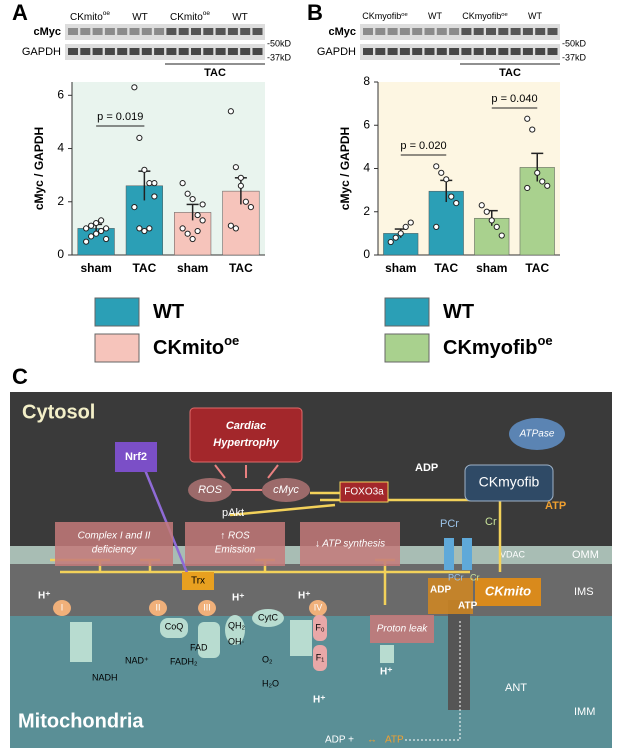 This screenshot has height=755, width=621. Describe the element at coordinates (449, 524) in the screenshot. I see `label: PCr` at that location.